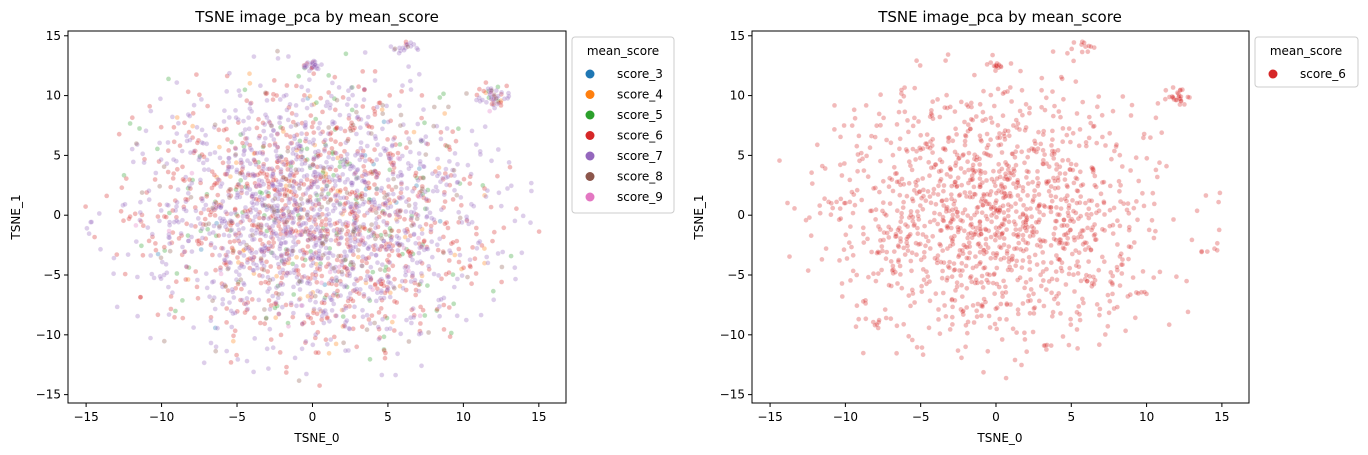  I want to click on x-tick-label: −5, so click(921, 417).